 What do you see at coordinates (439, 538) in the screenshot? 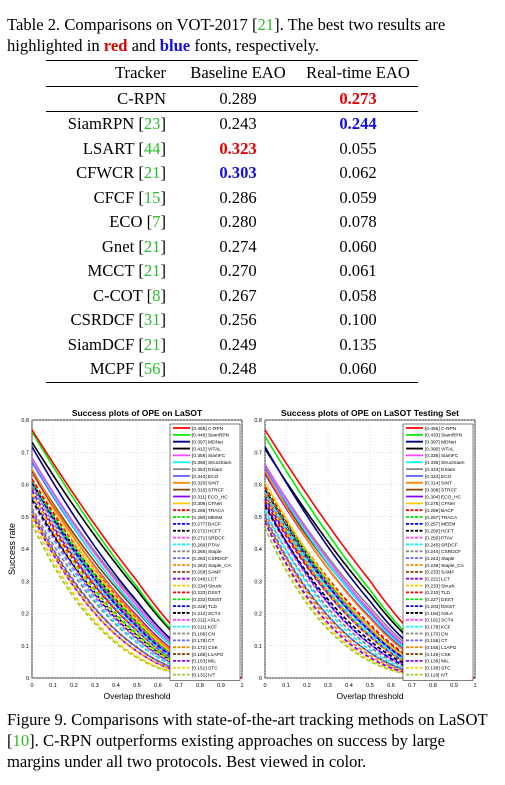
I see `legend-entry: [0.250] PTAV` at bounding box center [439, 538].